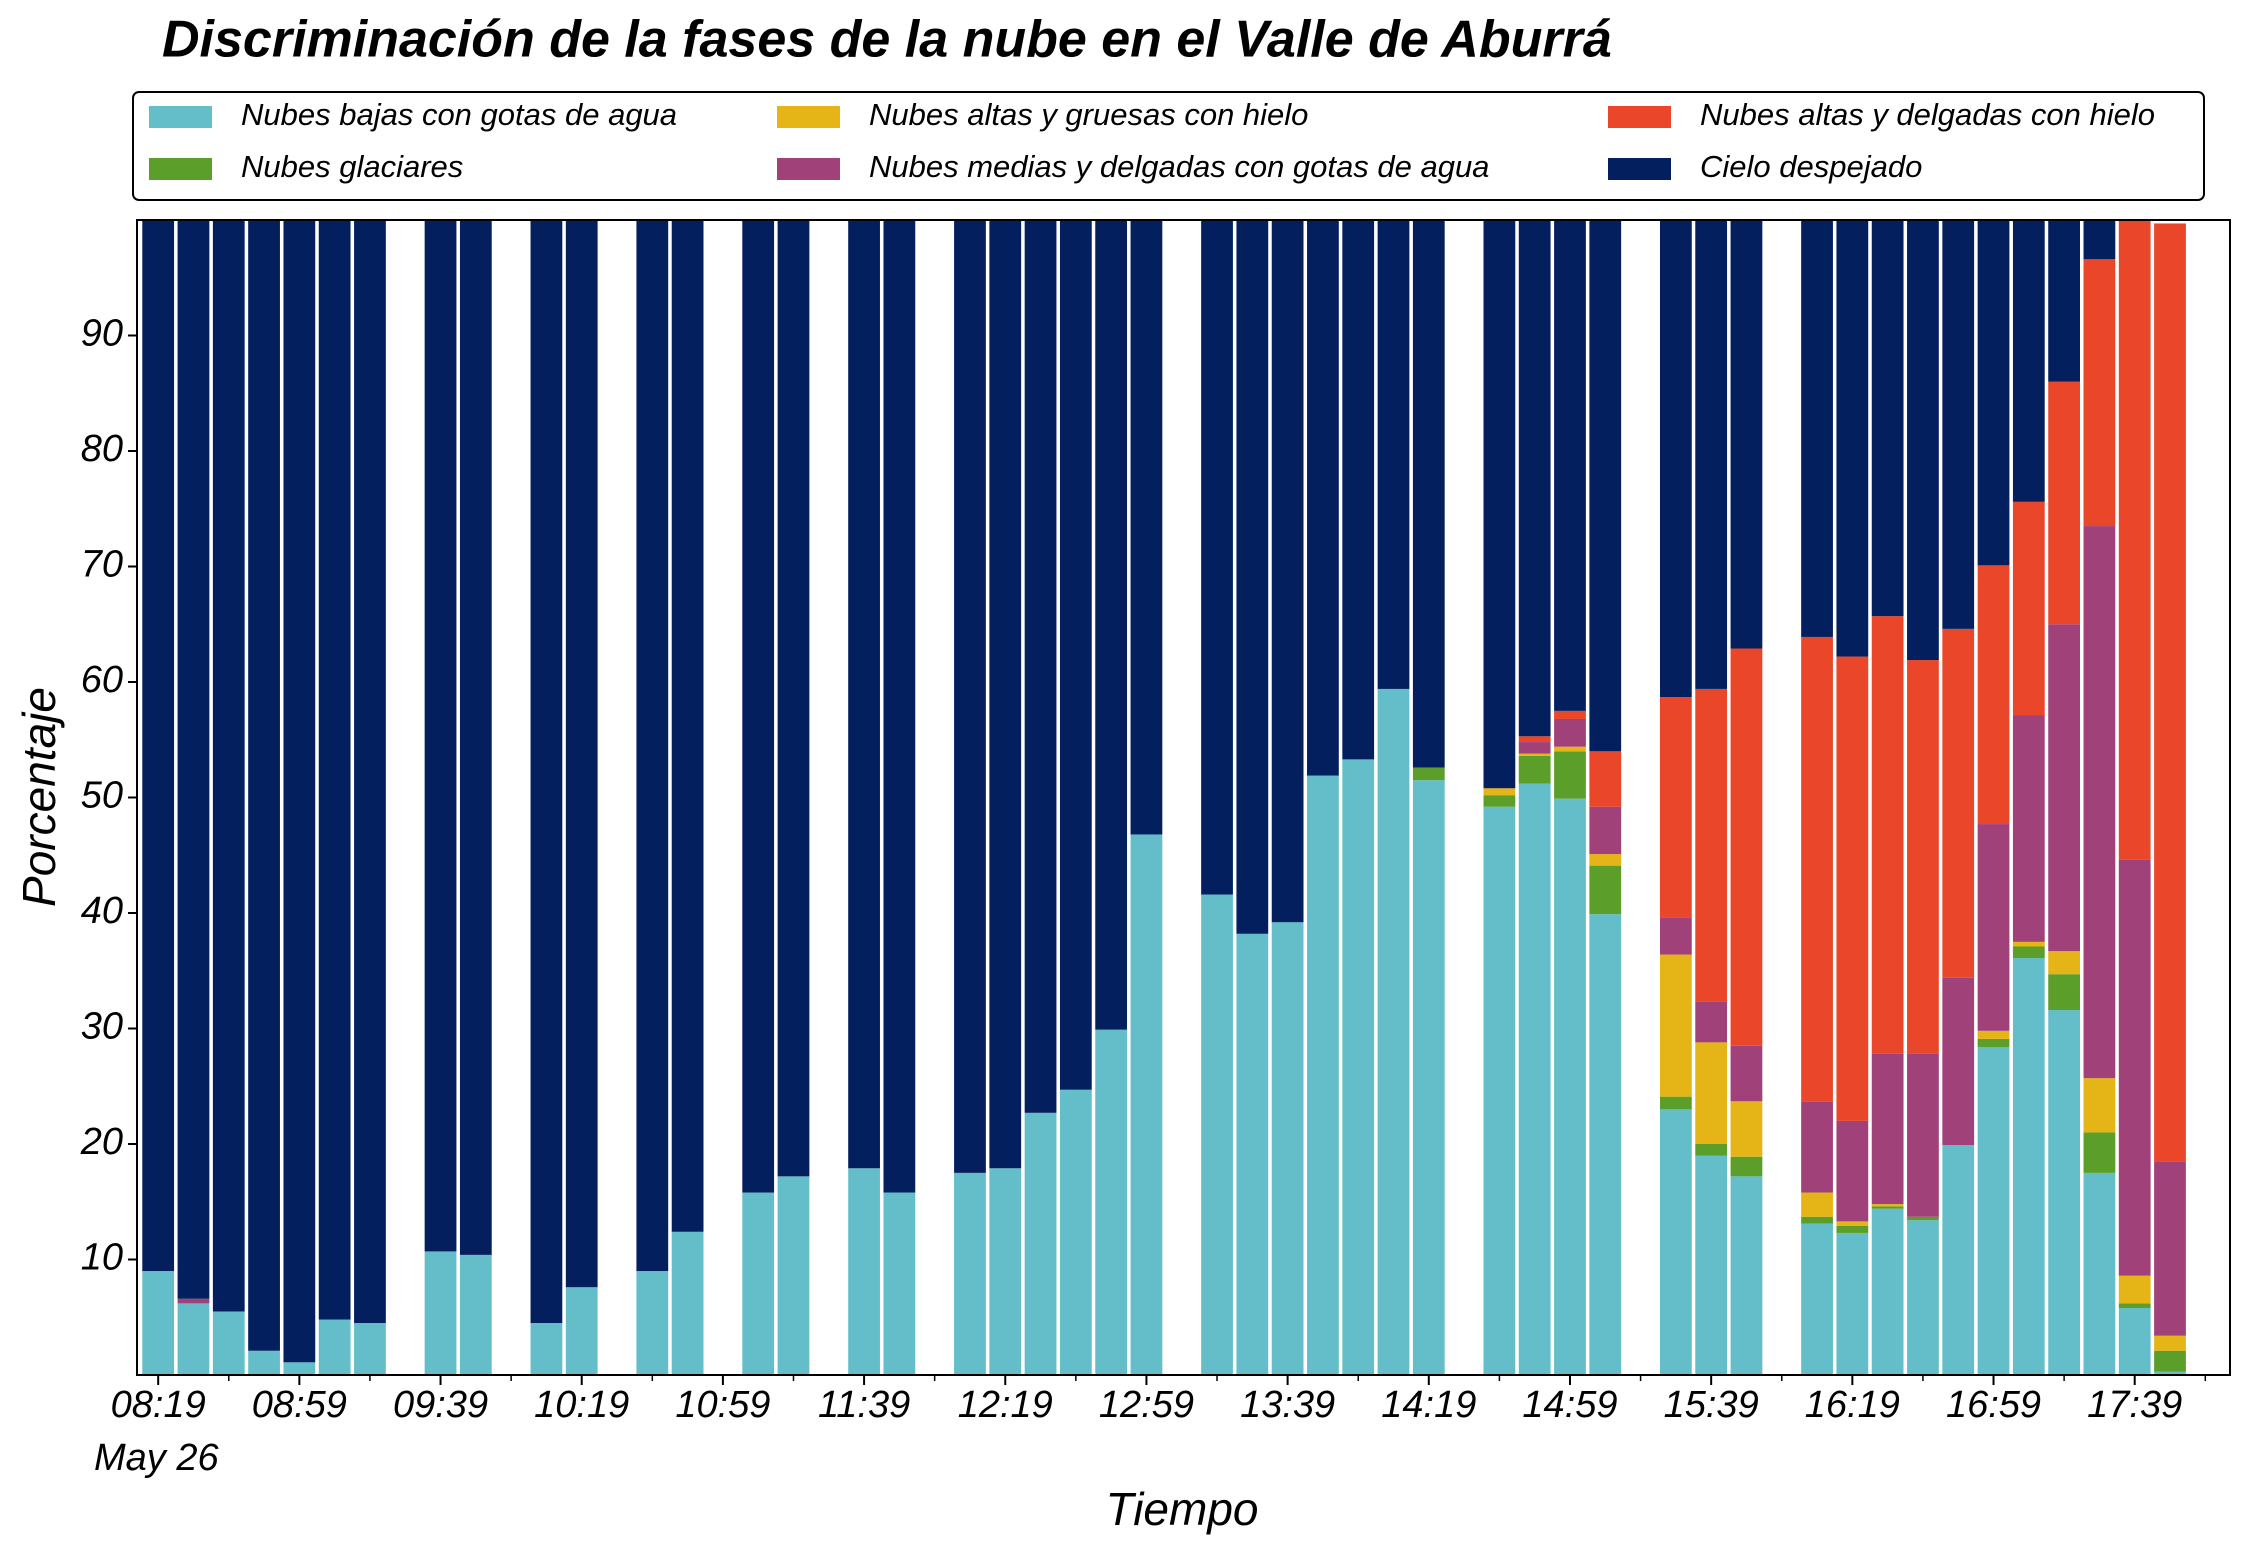 This screenshot has height=1559, width=2244. What do you see at coordinates (156, 1458) in the screenshot?
I see `x-date-label: May 26` at bounding box center [156, 1458].